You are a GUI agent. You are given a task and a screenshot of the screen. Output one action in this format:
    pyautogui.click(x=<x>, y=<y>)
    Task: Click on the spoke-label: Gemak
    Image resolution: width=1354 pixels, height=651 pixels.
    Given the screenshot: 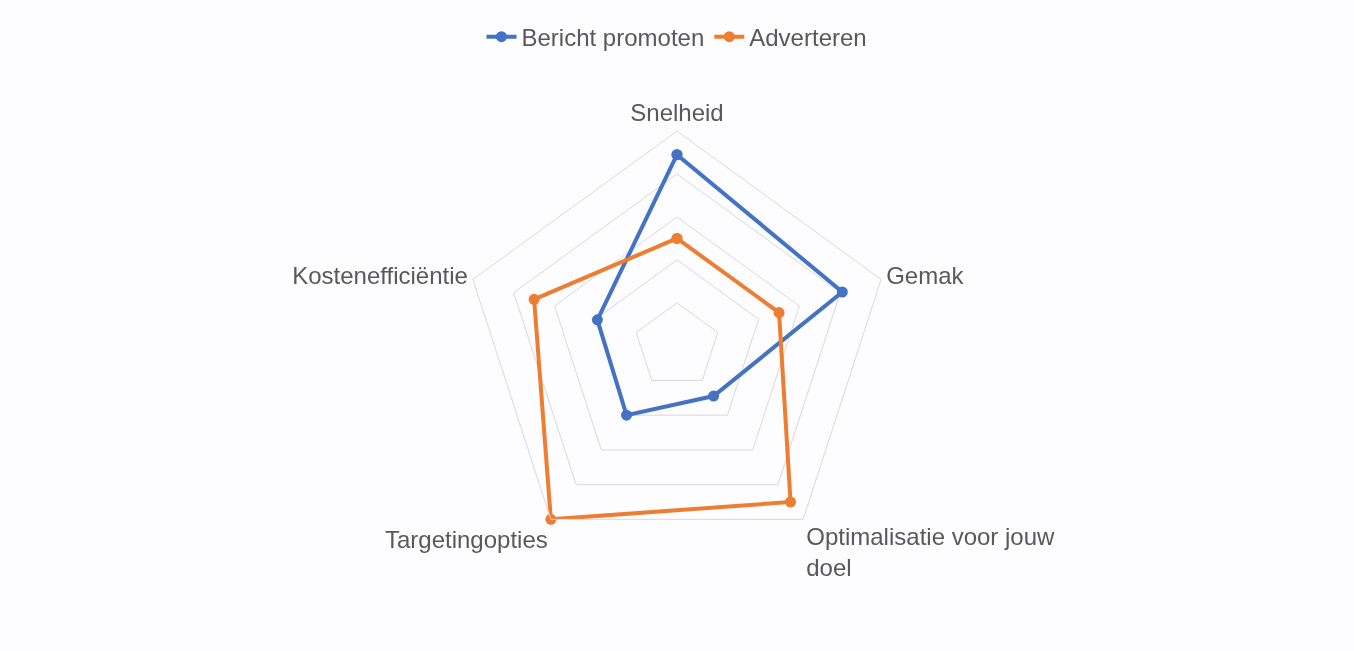 What is the action you would take?
    pyautogui.click(x=925, y=276)
    